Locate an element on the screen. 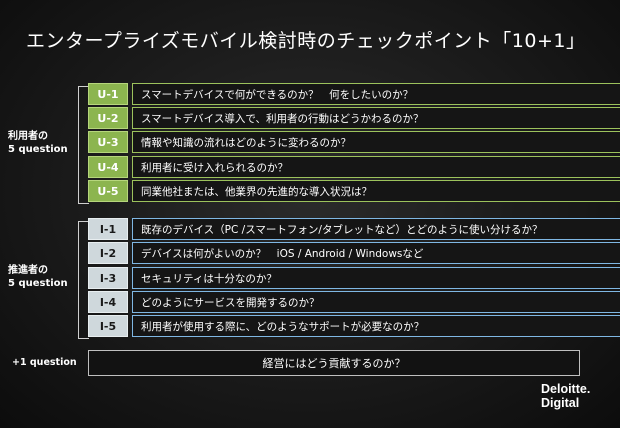  promoter-group-label-line1: 推進者の is located at coordinates (28, 270).